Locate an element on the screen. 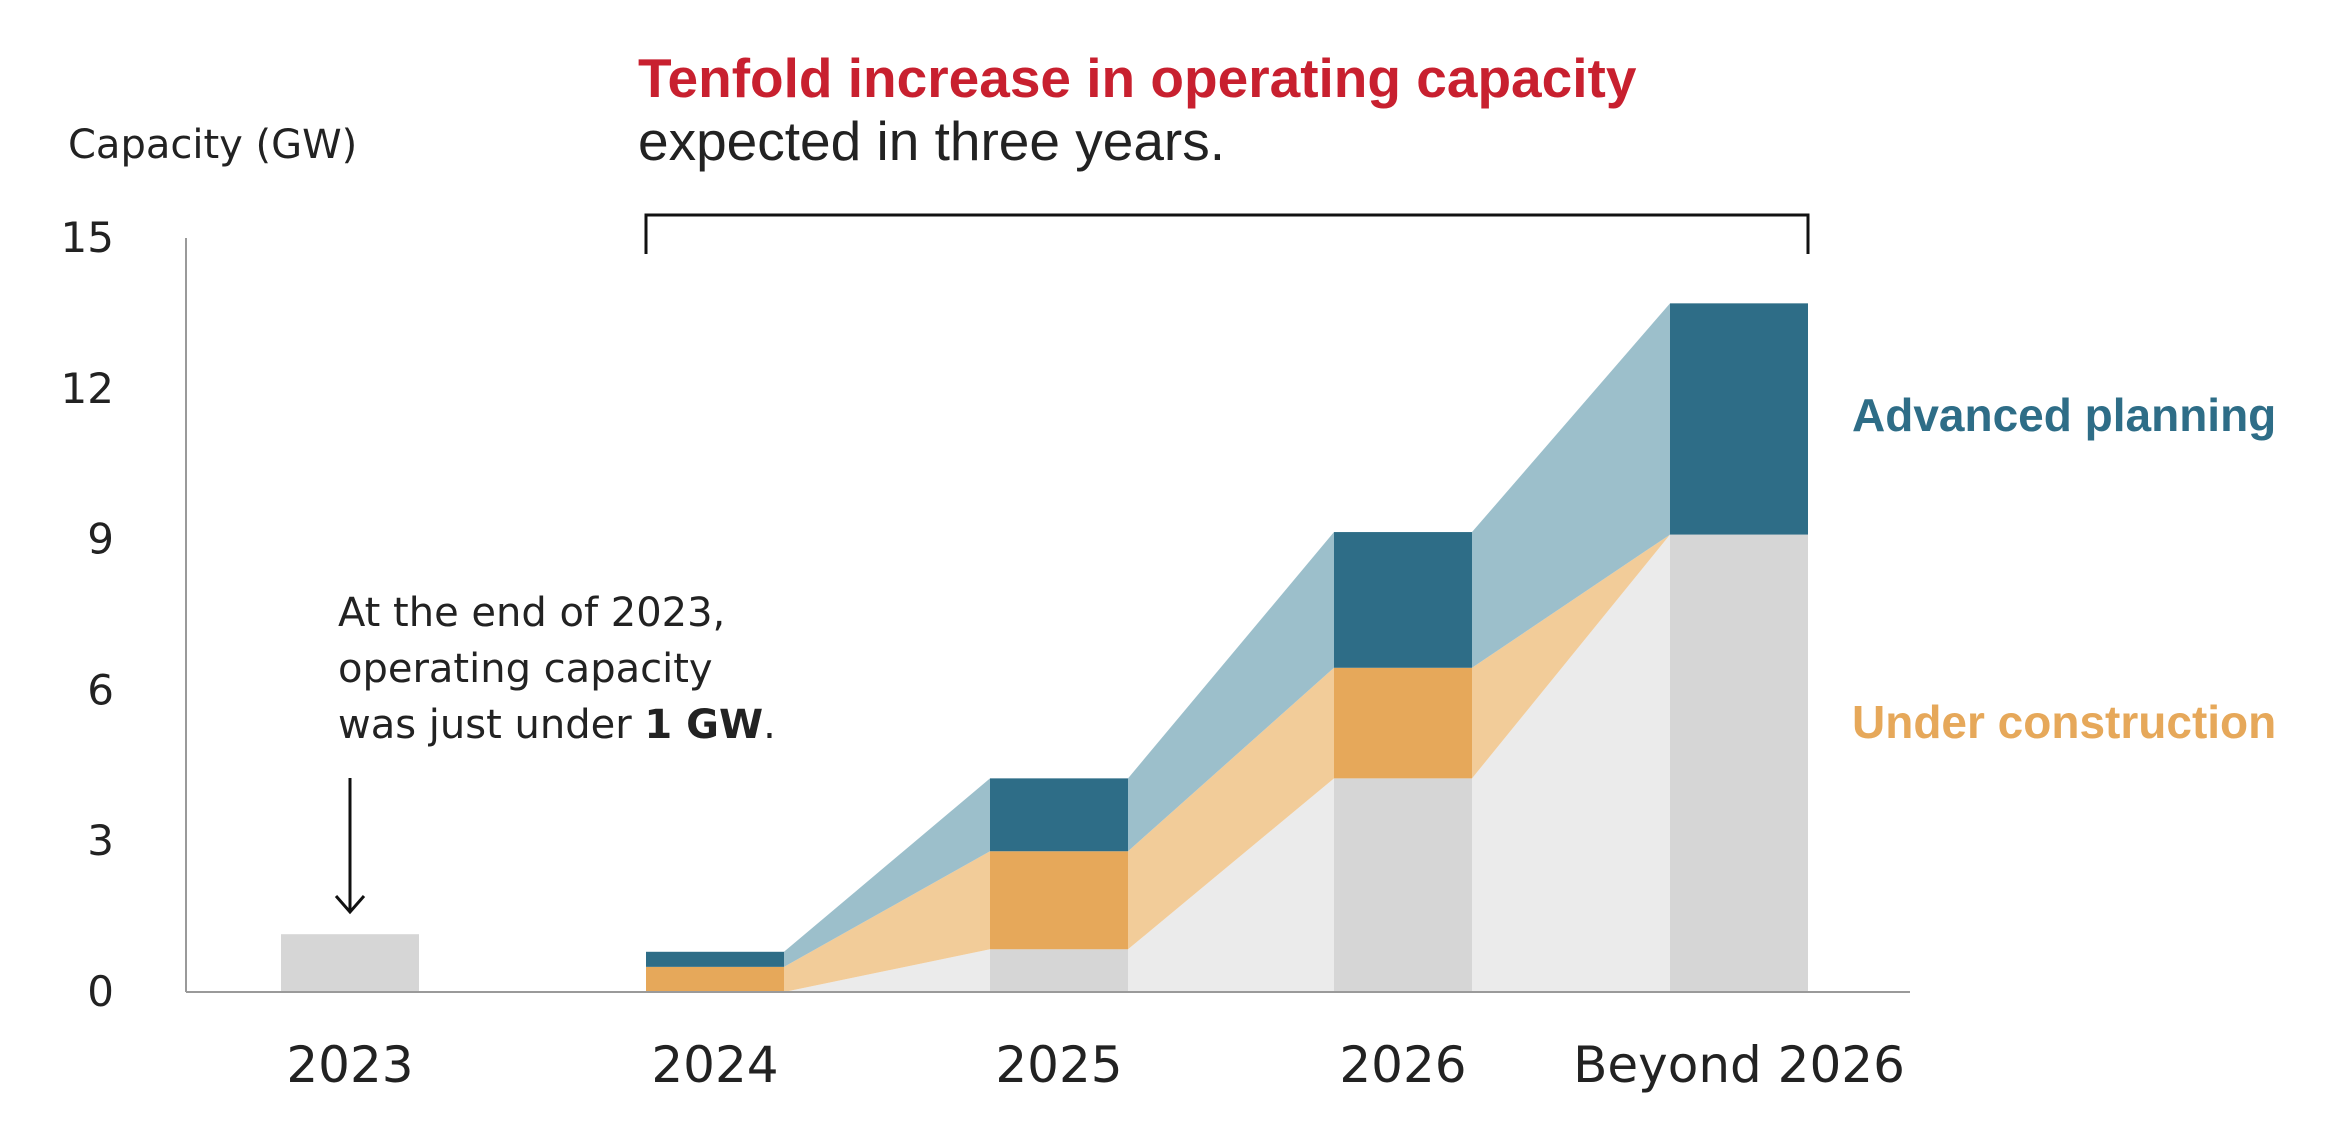 The image size is (2326, 1134). headline-rest: expected in three years. is located at coordinates (931, 141).